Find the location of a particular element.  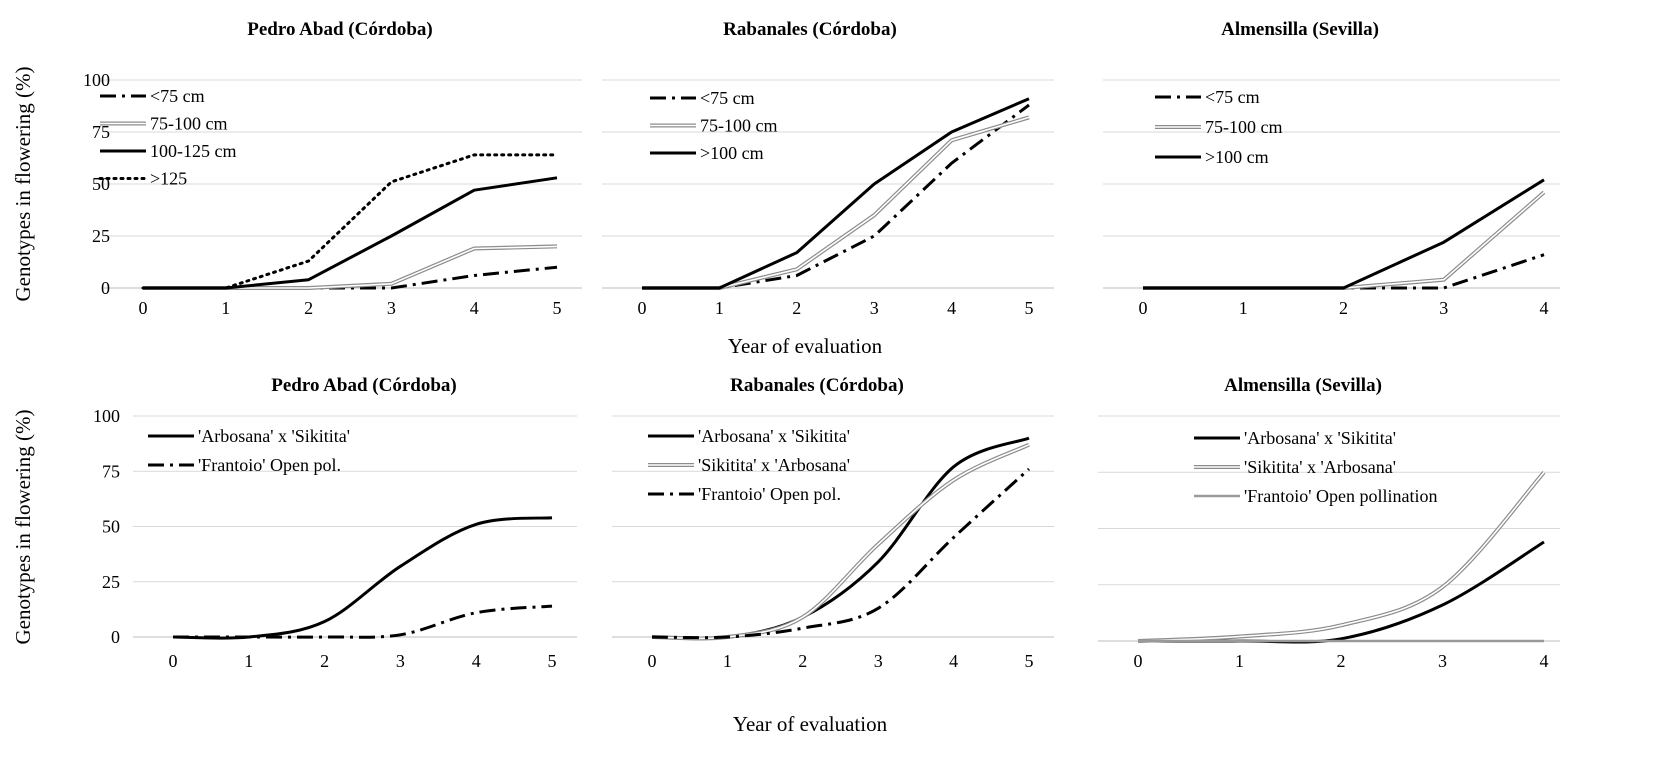

x-tick-label-p5-0: 0 is located at coordinates (652, 661).